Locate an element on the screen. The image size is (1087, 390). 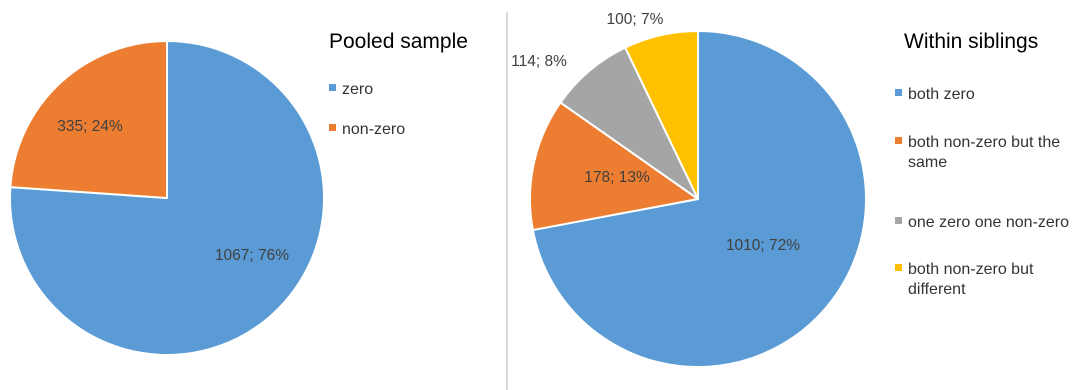
slice-data-label: 100; 7% is located at coordinates (635, 19).